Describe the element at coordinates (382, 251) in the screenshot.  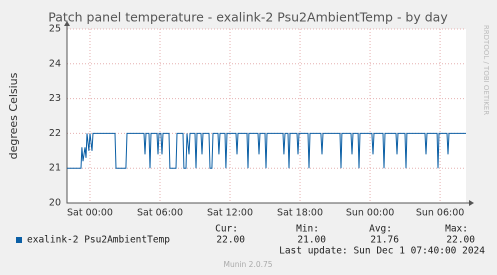
I see `last-update: Last update: Sun Dec 1 07:40:00 2024` at that location.